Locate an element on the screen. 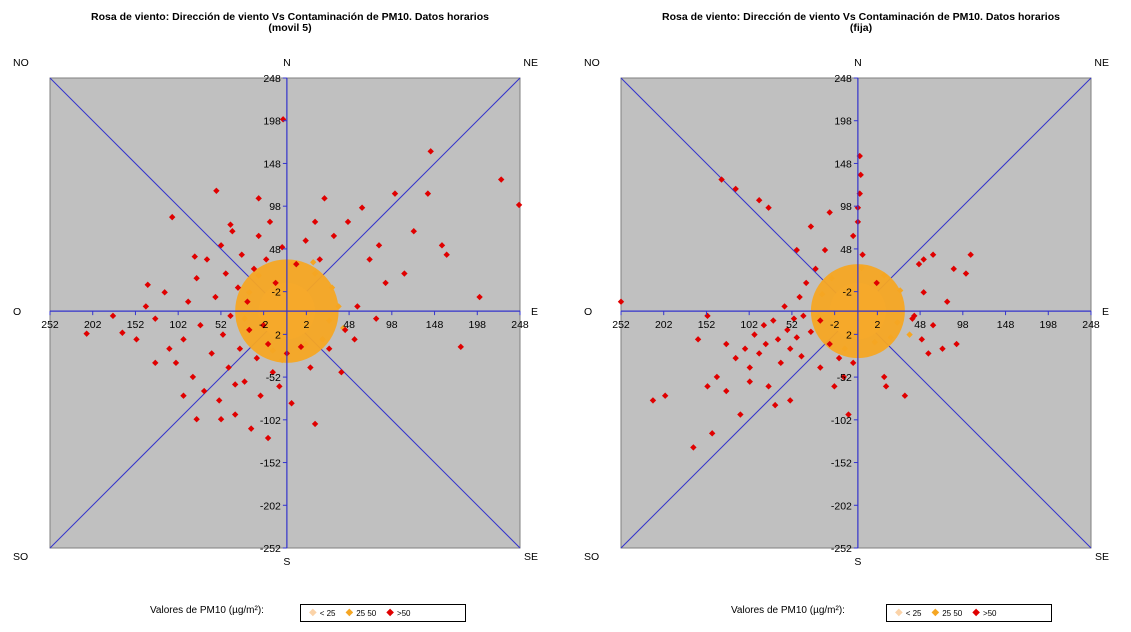 Image resolution: width=1131 pixels, height=632 pixels. chart-subtitle: (movil 5) is located at coordinates (290, 28).